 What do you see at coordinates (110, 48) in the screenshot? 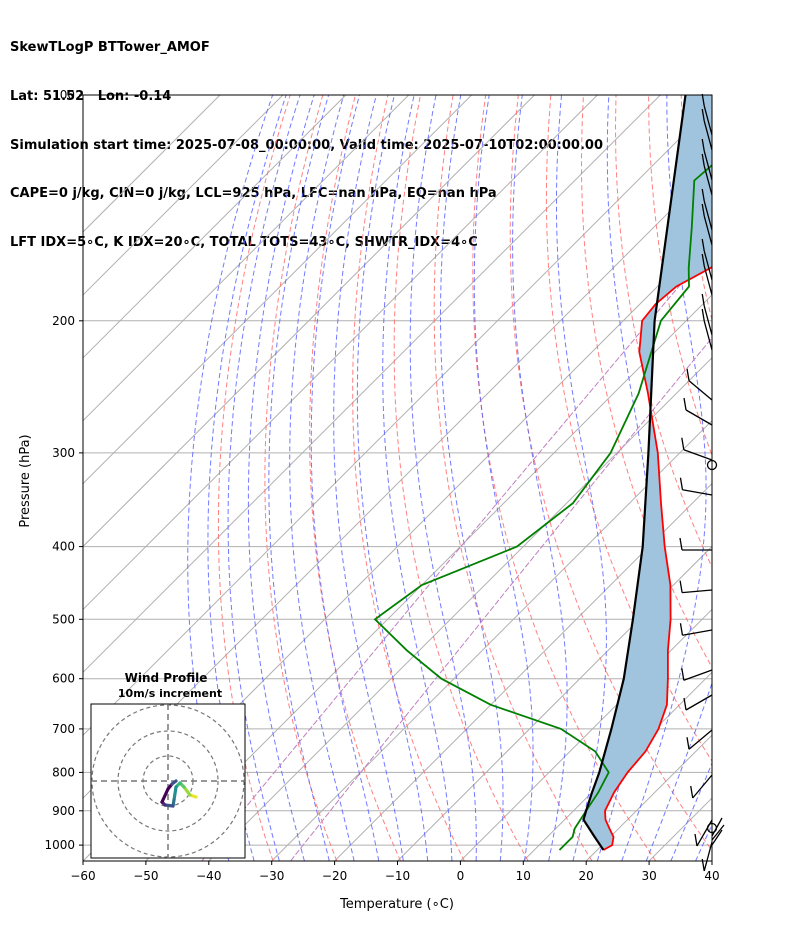
I see `chart-title: SkewTLogP BTTower_AMOF` at bounding box center [110, 48].